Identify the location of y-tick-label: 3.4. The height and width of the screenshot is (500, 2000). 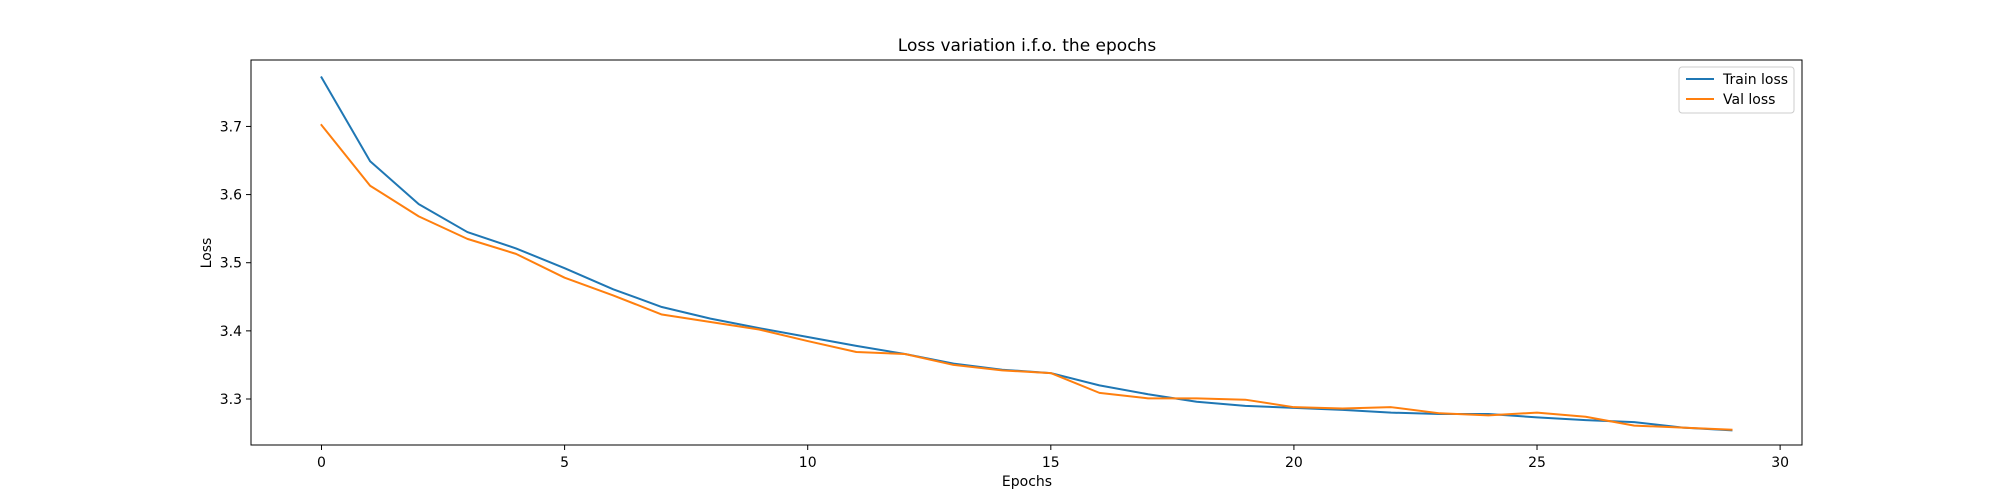
(231, 332).